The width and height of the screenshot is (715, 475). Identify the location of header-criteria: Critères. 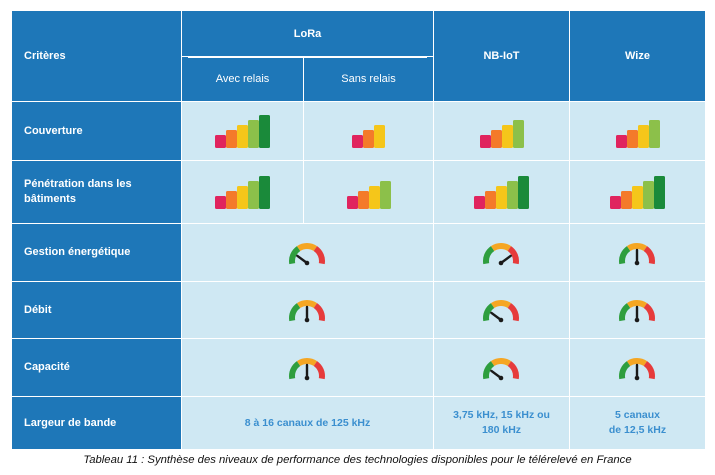
(96, 56).